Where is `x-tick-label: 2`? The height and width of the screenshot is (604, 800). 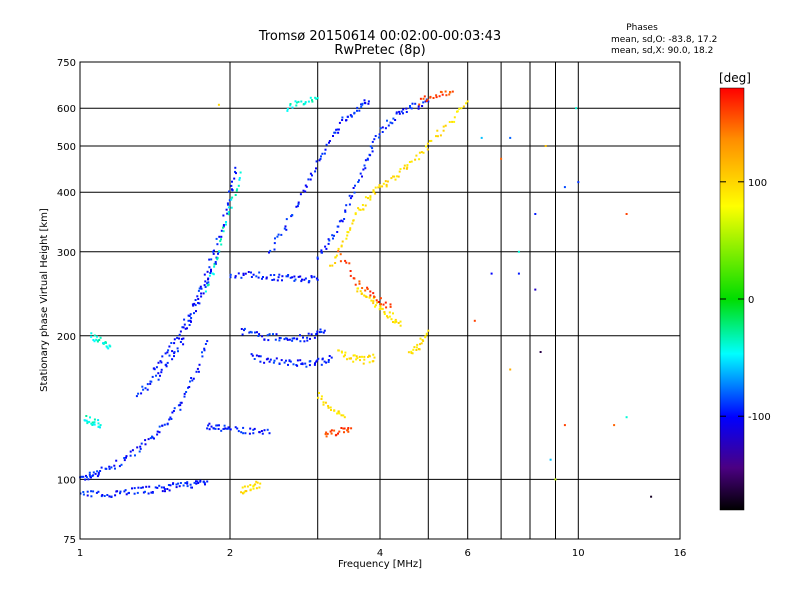
x-tick-label: 2 is located at coordinates (230, 553).